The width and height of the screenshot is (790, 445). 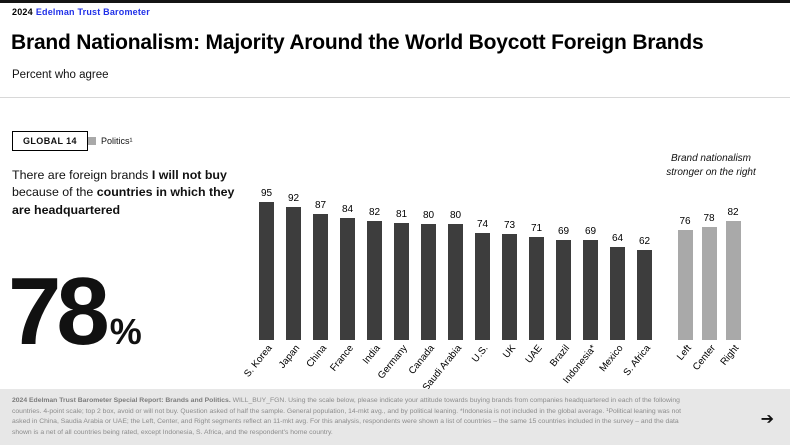 What do you see at coordinates (445, 287) in the screenshot?
I see `bar-col-saudi-arabia: 80 Saudi Arabia` at bounding box center [445, 287].